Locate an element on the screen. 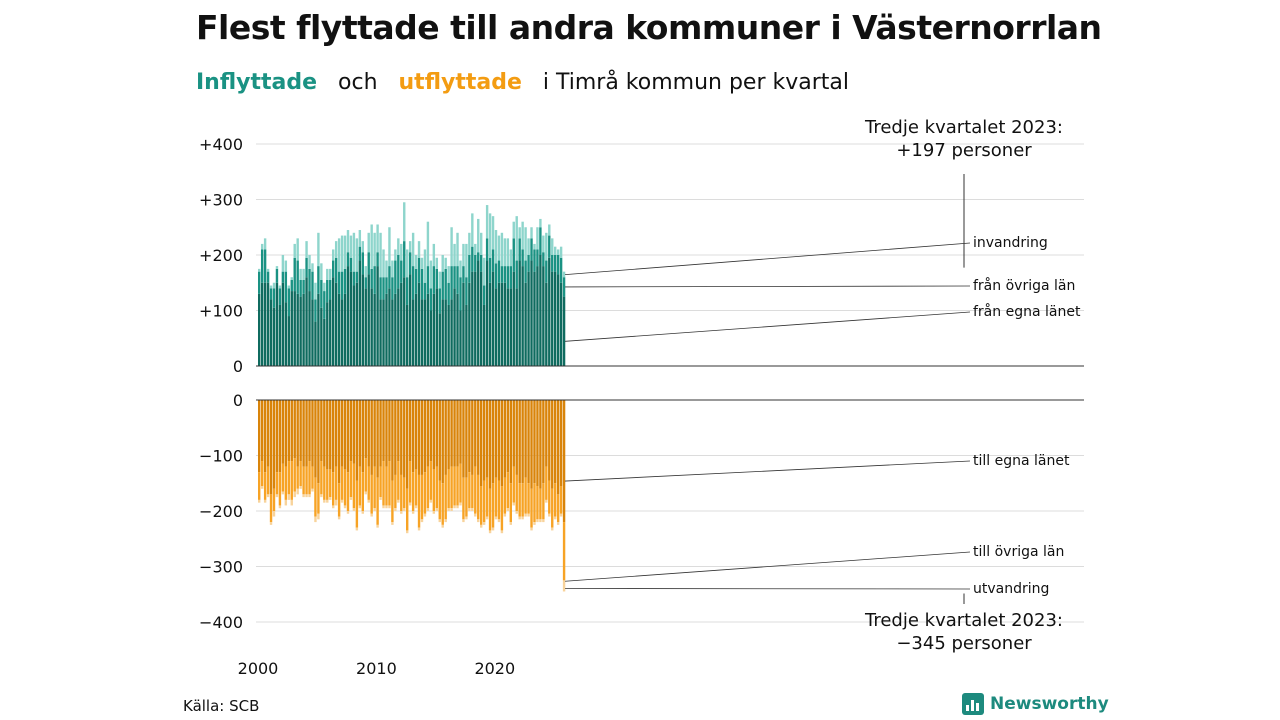 This screenshot has height=720, width=1280. subtitle-inflyttade: Inflyttade is located at coordinates (257, 82).